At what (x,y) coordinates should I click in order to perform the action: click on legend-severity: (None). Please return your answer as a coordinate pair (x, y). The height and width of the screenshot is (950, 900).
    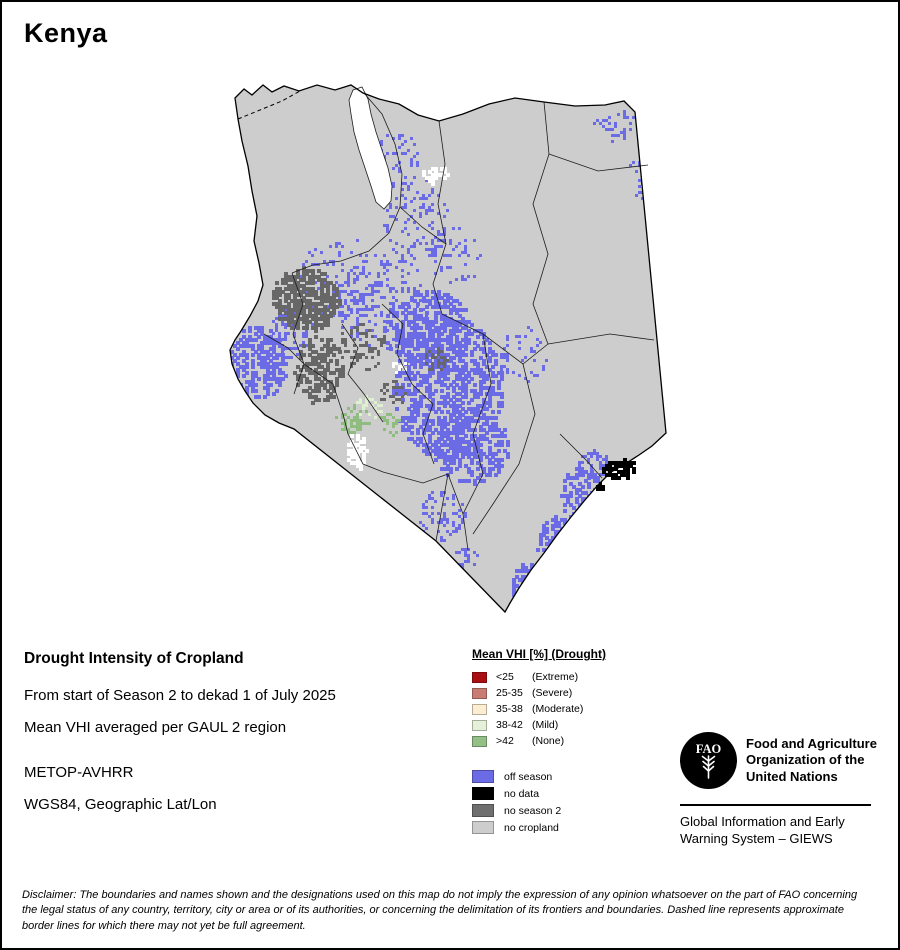
    Looking at the image, I should click on (548, 741).